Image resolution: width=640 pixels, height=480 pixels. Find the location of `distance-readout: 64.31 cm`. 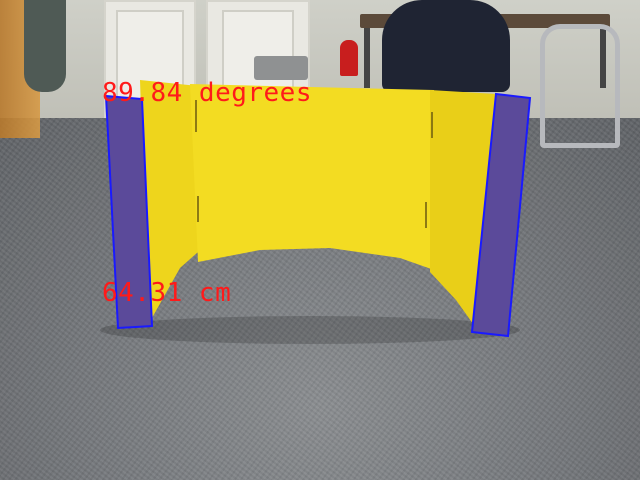

distance-readout: 64.31 cm is located at coordinates (167, 293).